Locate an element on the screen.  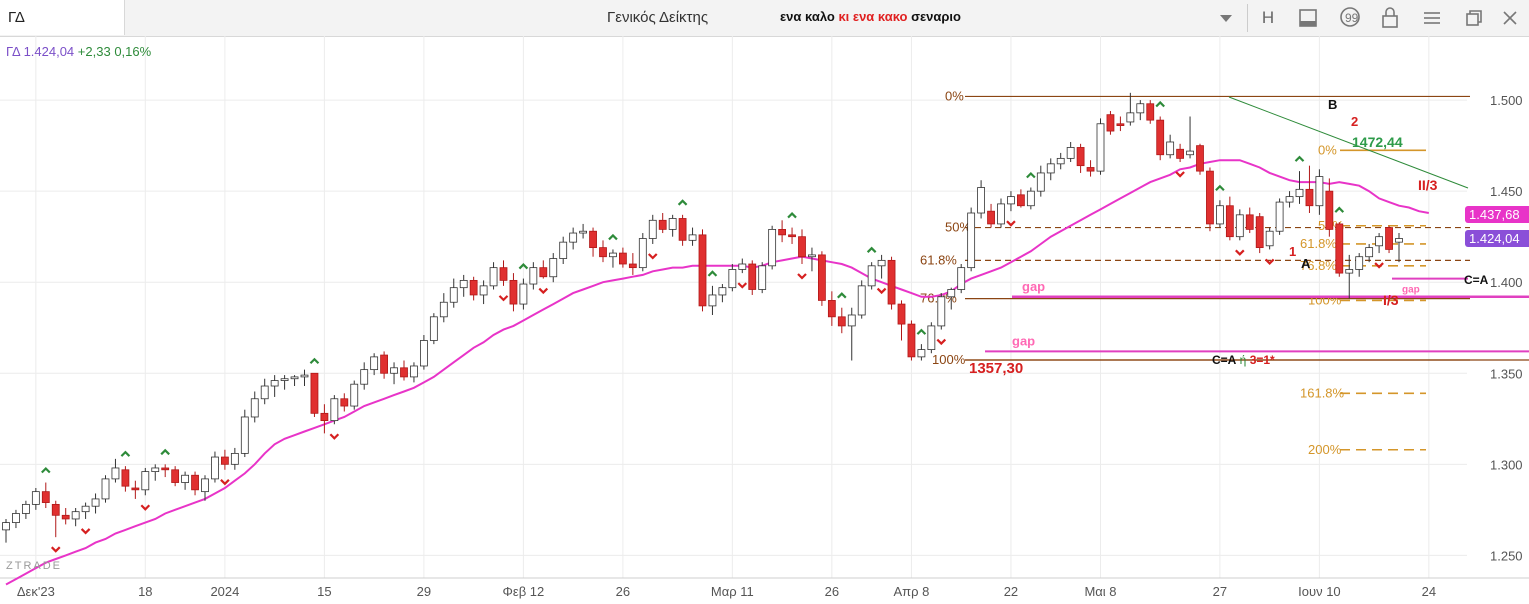
chart-subtitle: ενα καλο κι ενα κακο σεναριο is located at coordinates (870, 16).